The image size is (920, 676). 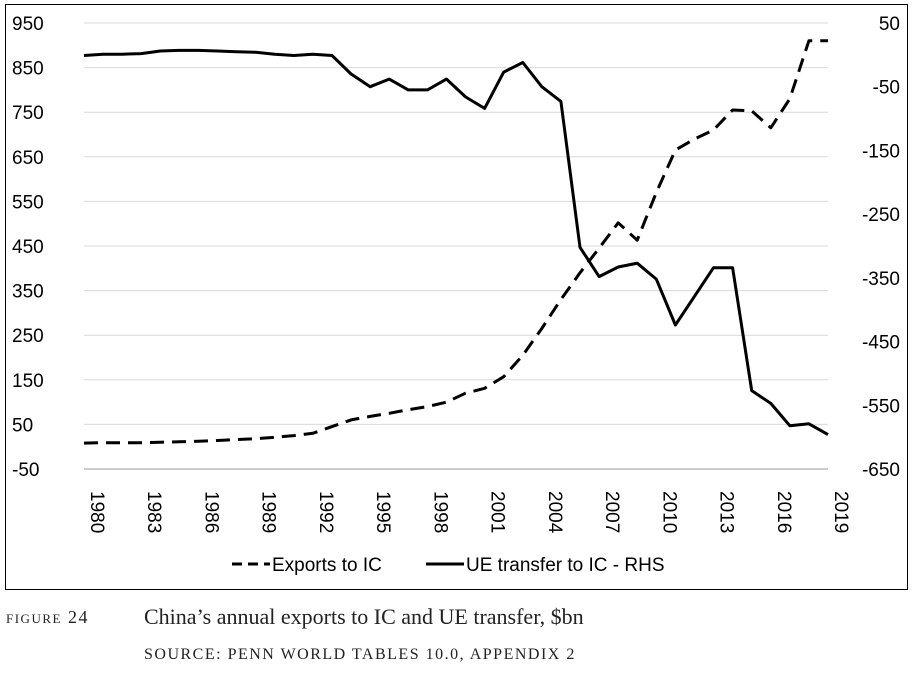 What do you see at coordinates (611, 512) in the screenshot?
I see `x-tick-label: 2007` at bounding box center [611, 512].